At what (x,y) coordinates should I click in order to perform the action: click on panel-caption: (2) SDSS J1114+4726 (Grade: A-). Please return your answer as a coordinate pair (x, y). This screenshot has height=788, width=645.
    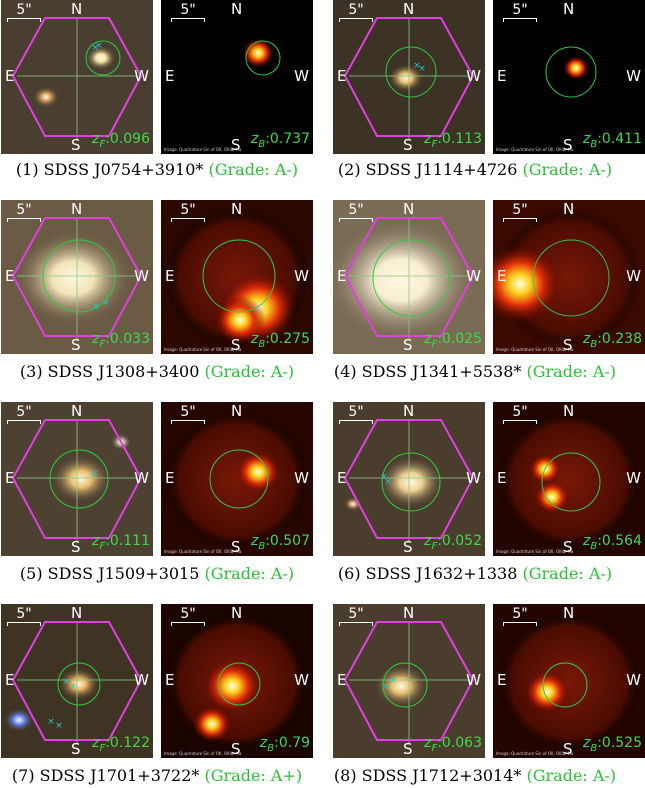
    Looking at the image, I should click on (475, 169).